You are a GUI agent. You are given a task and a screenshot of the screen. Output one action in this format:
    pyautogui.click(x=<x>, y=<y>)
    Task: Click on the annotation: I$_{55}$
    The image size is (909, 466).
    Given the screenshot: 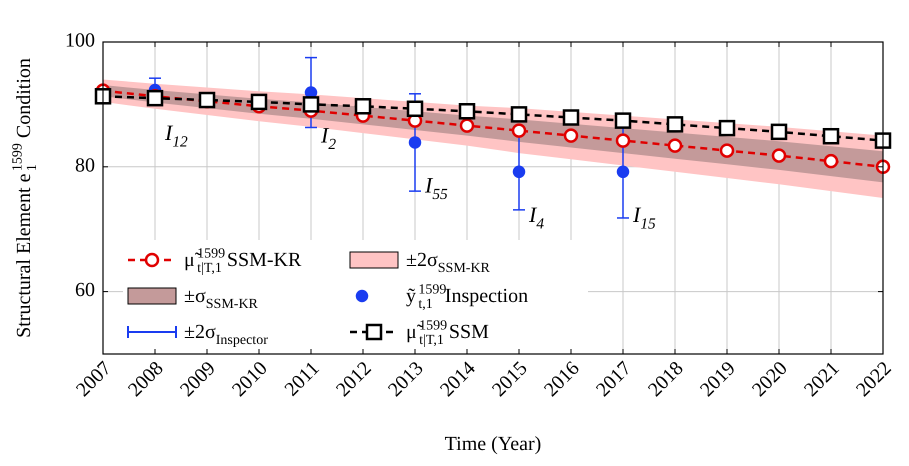 What is the action you would take?
    pyautogui.click(x=436, y=188)
    